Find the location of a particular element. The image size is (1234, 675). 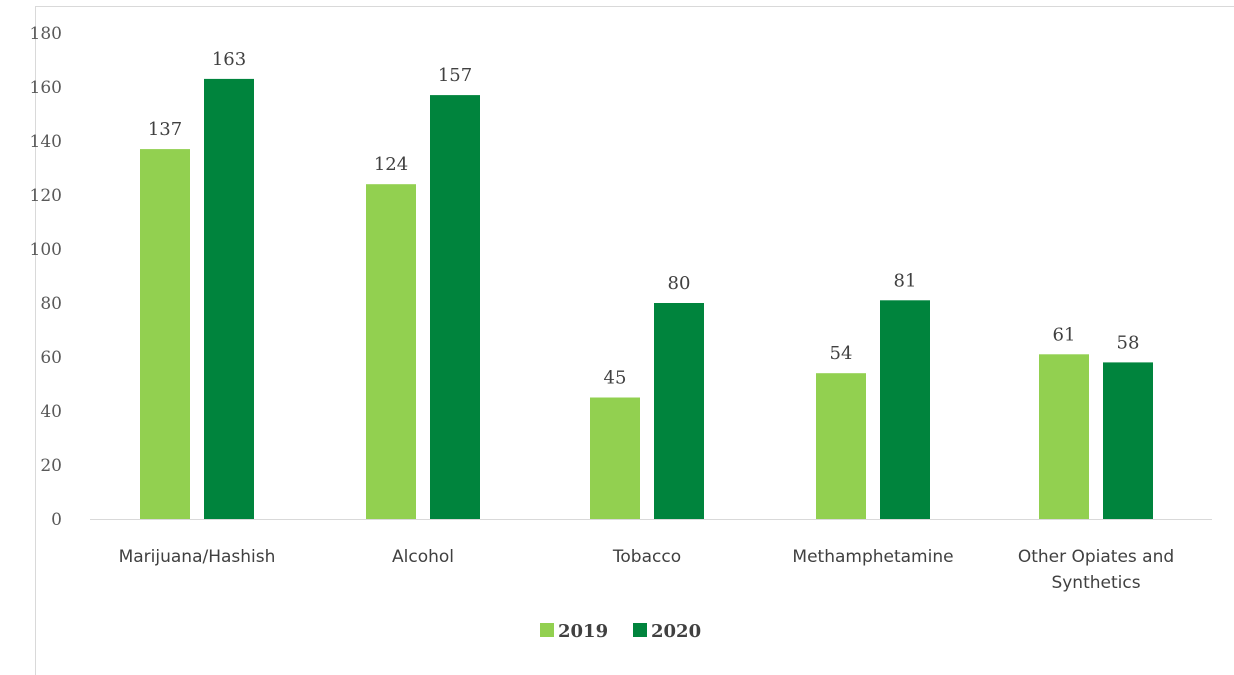

y-tick-label: 0 is located at coordinates (56, 520).